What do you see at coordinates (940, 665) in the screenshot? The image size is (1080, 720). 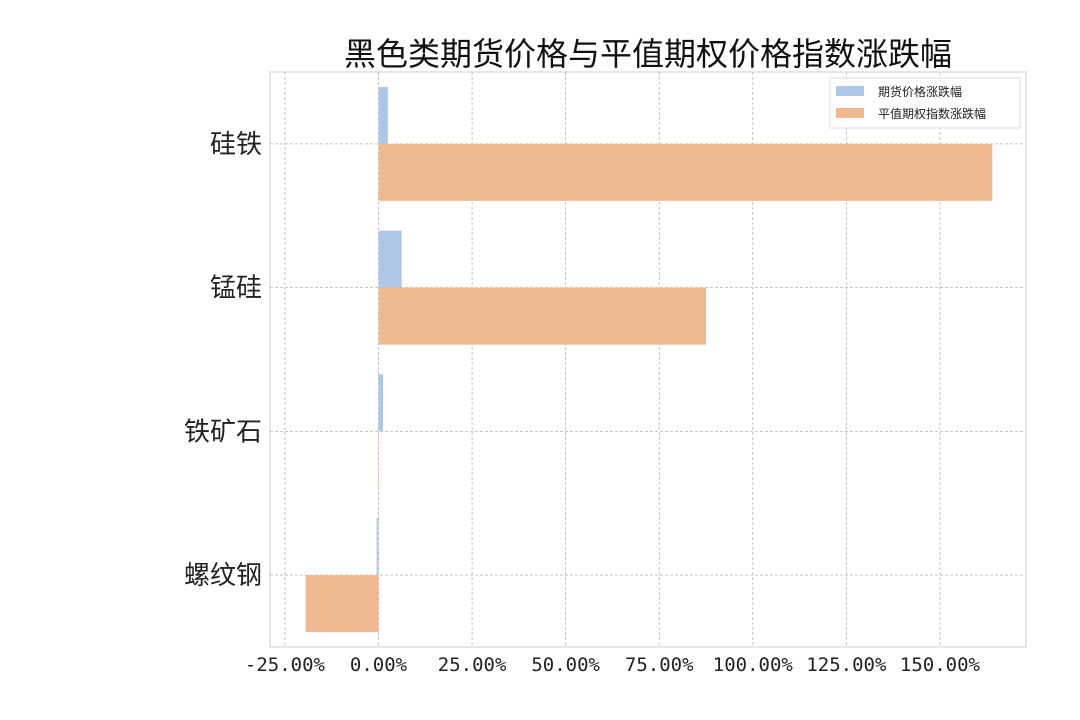 I see `x-tick-label: 150.00%` at bounding box center [940, 665].